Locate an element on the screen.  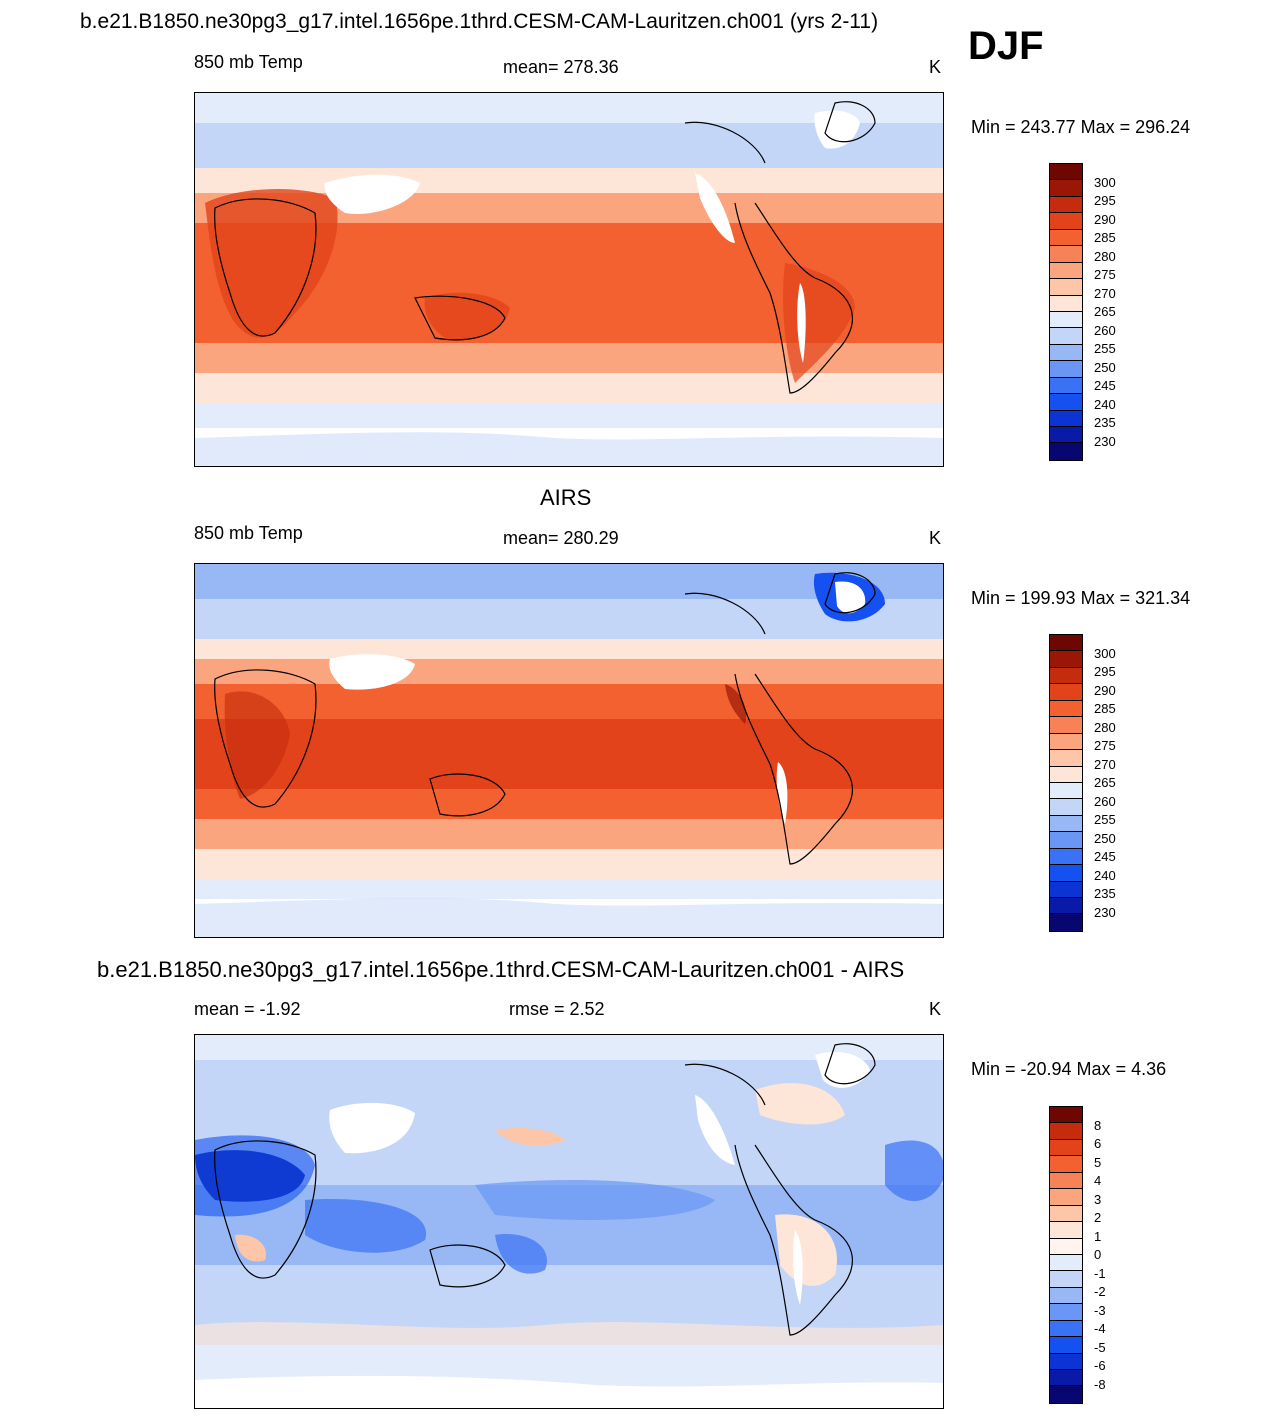
panel1-tick: 275 is located at coordinates (1105, 274).